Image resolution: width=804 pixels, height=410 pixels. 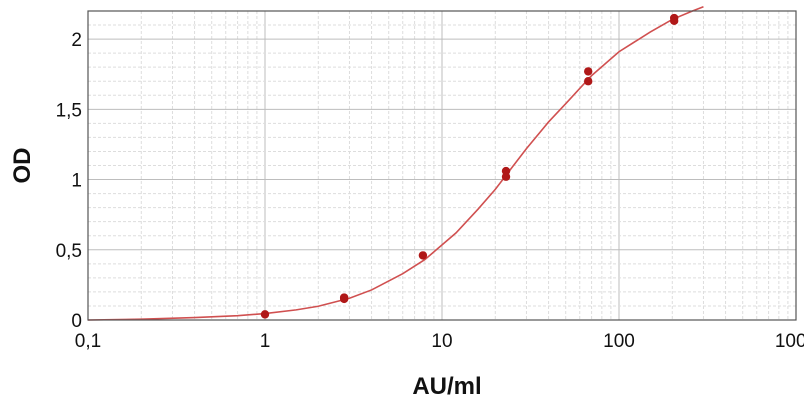 I want to click on y-tick-label: 2, so click(x=76, y=40).